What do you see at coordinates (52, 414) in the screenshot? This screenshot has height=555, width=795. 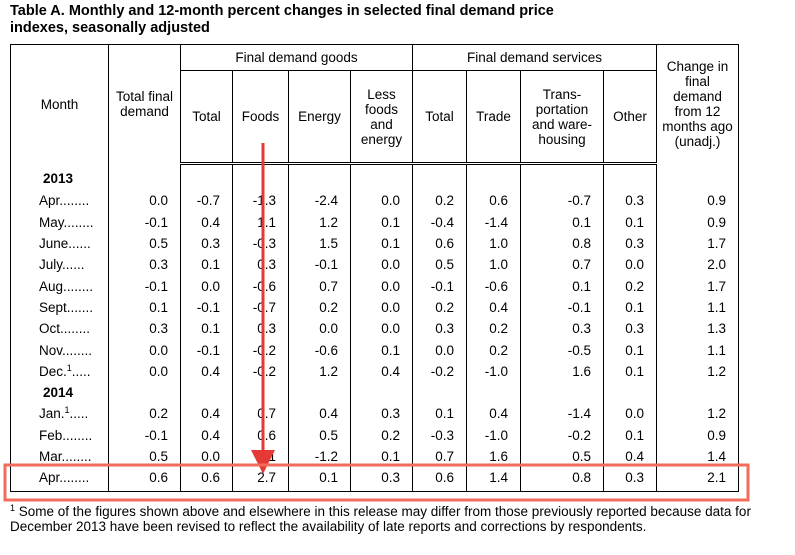 I see `month-label: Jan.` at bounding box center [52, 414].